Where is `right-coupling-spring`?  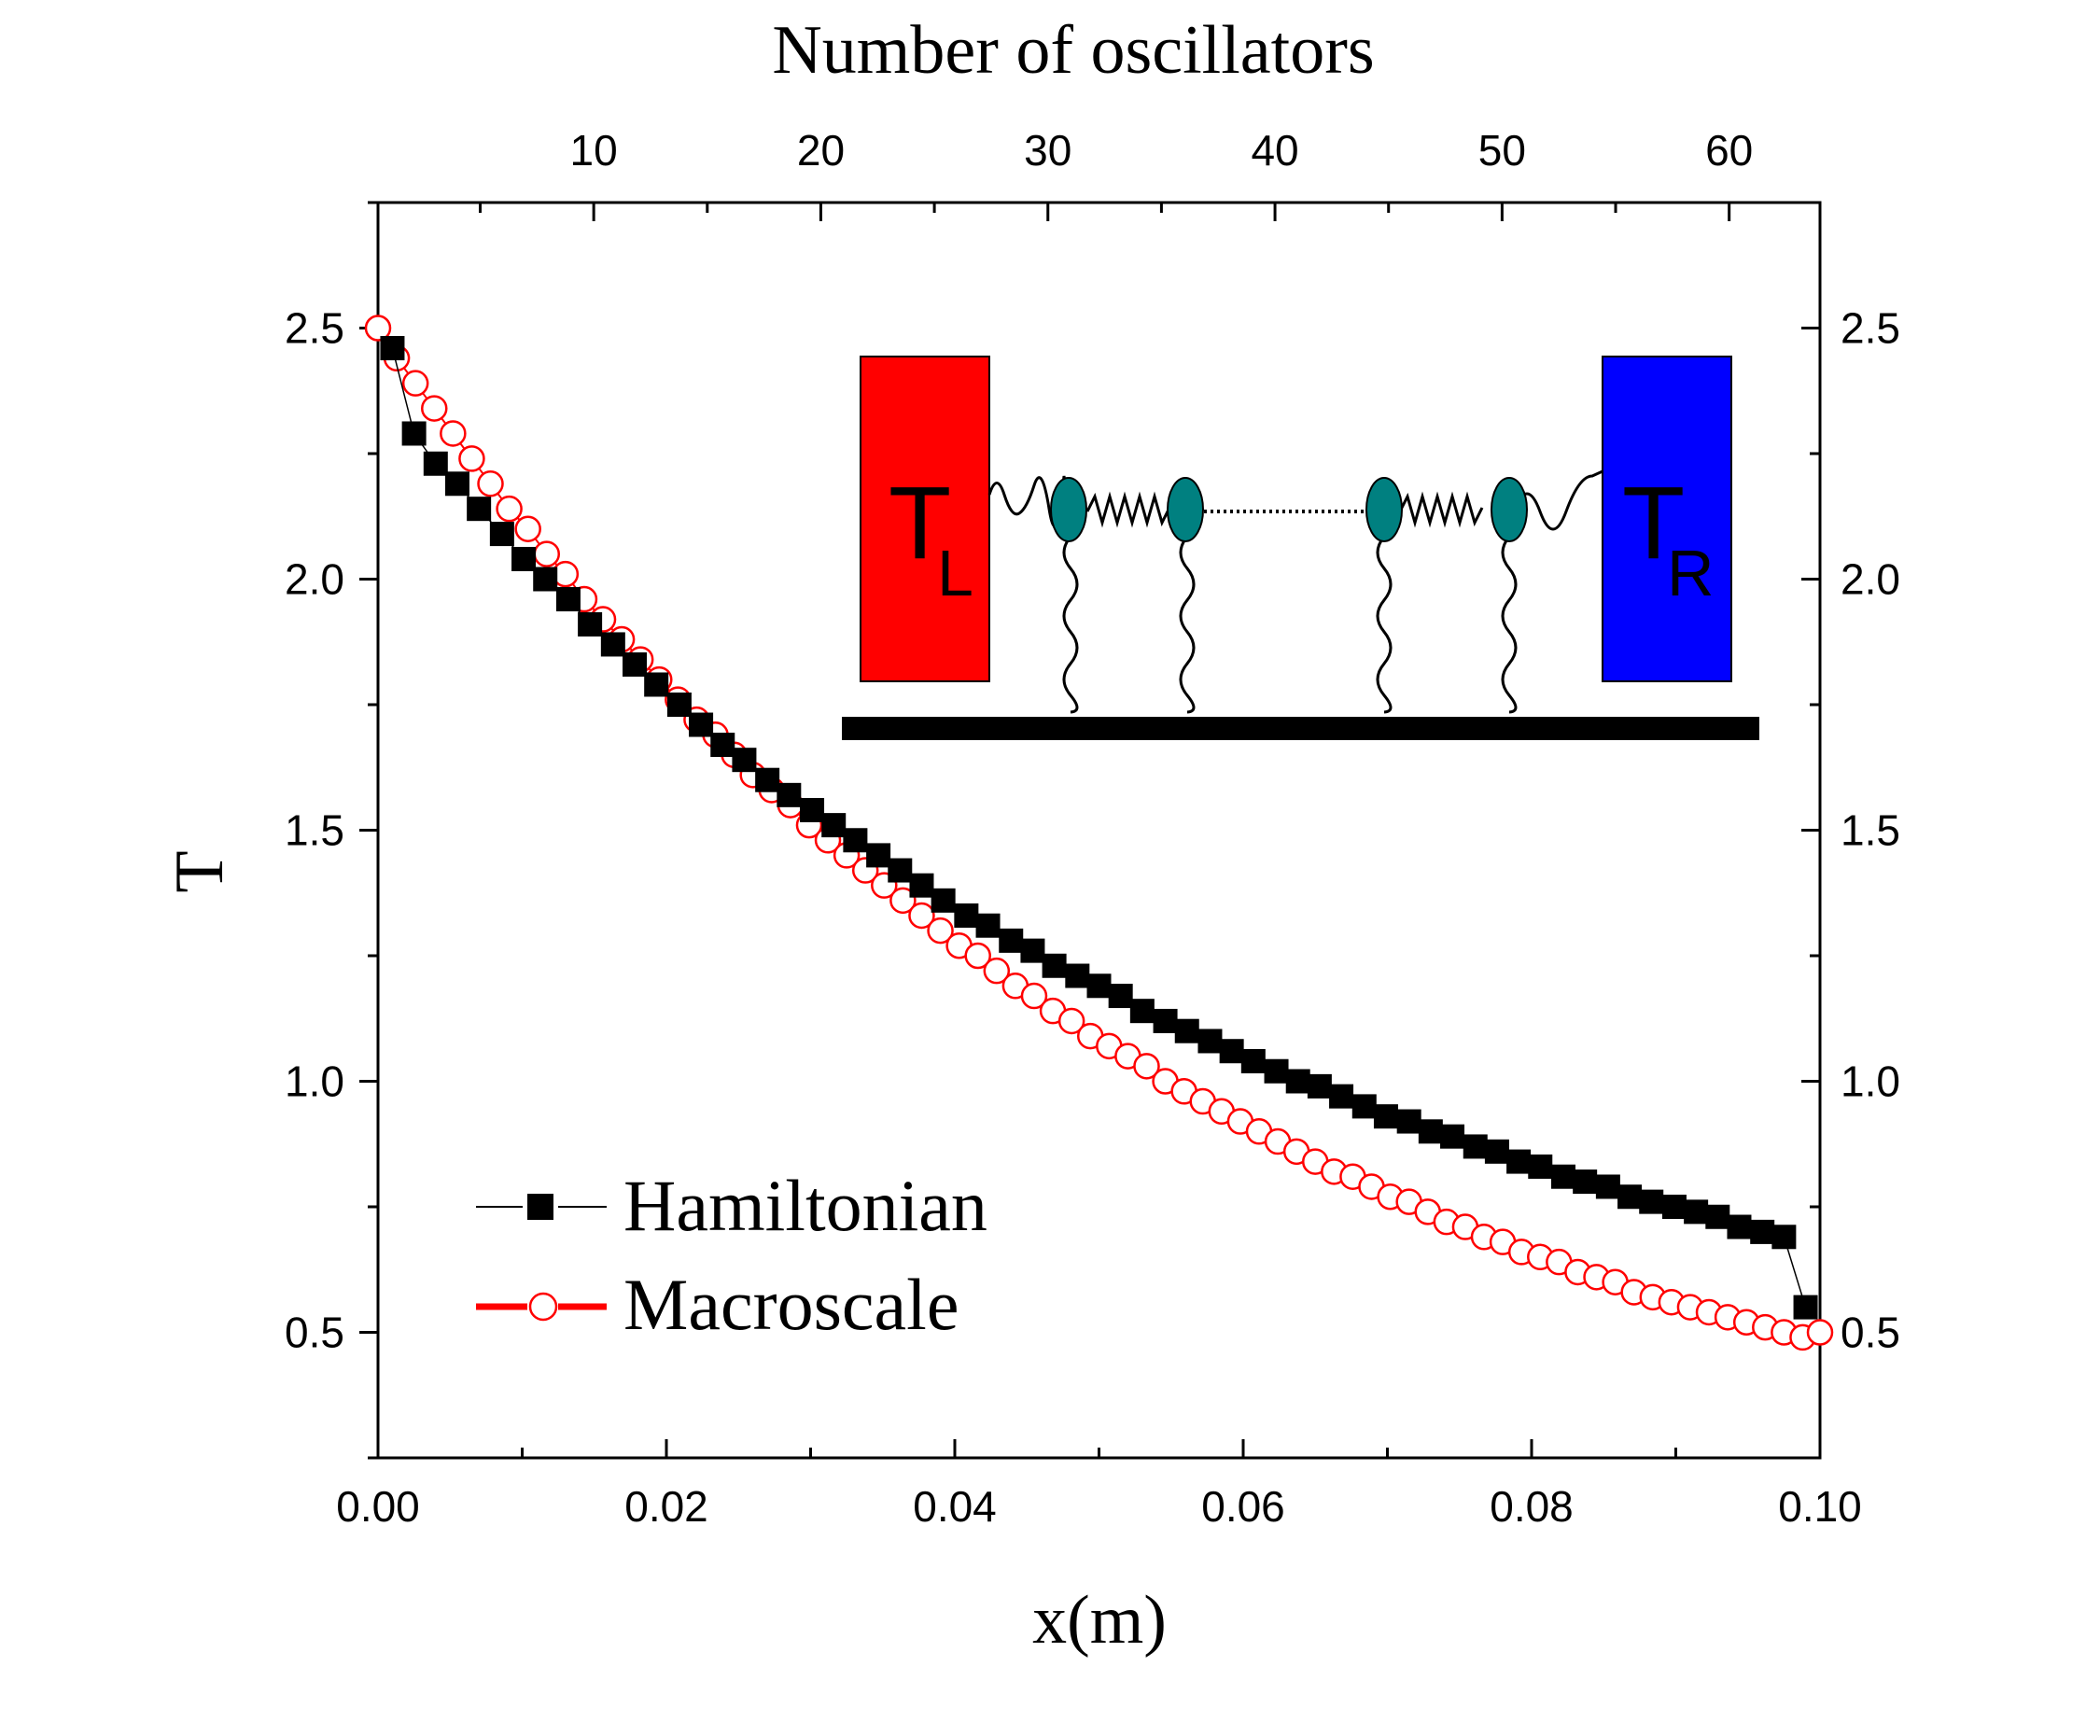 right-coupling-spring is located at coordinates (1557, 500).